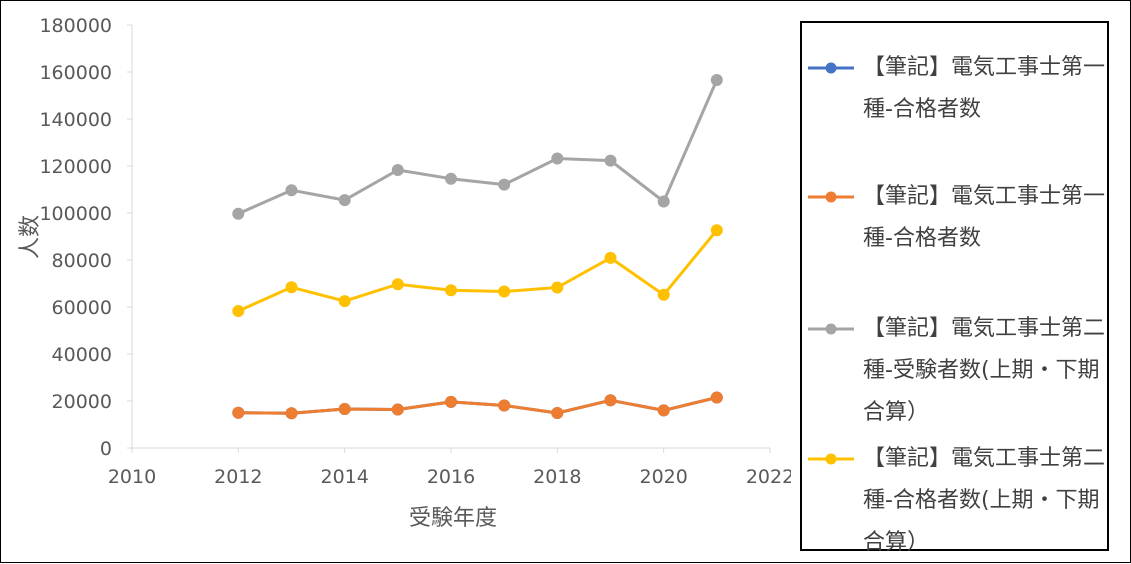 The width and height of the screenshot is (1131, 564). Describe the element at coordinates (75, 26) in the screenshot. I see `y-tick-label: 180000` at that location.